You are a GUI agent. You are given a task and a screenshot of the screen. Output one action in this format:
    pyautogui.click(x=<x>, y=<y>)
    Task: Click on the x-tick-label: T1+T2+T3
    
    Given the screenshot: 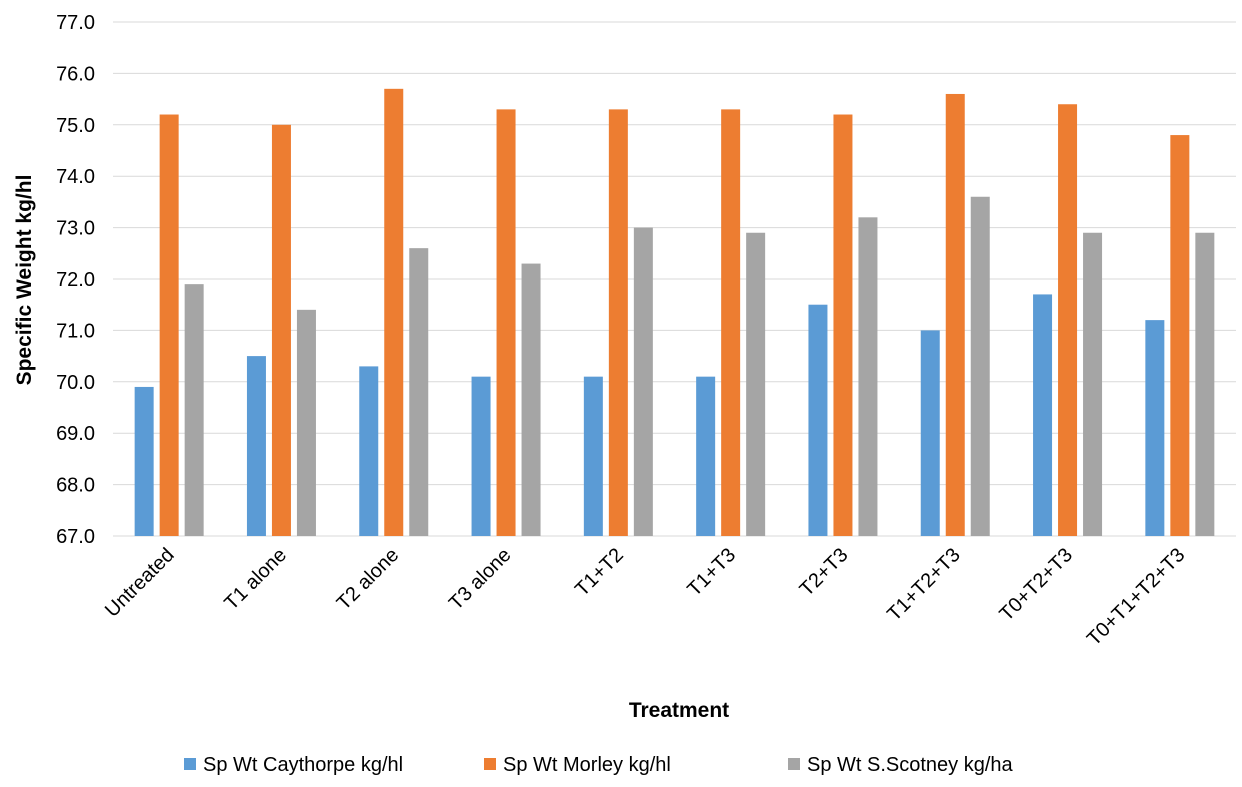 What is the action you would take?
    pyautogui.click(x=924, y=585)
    